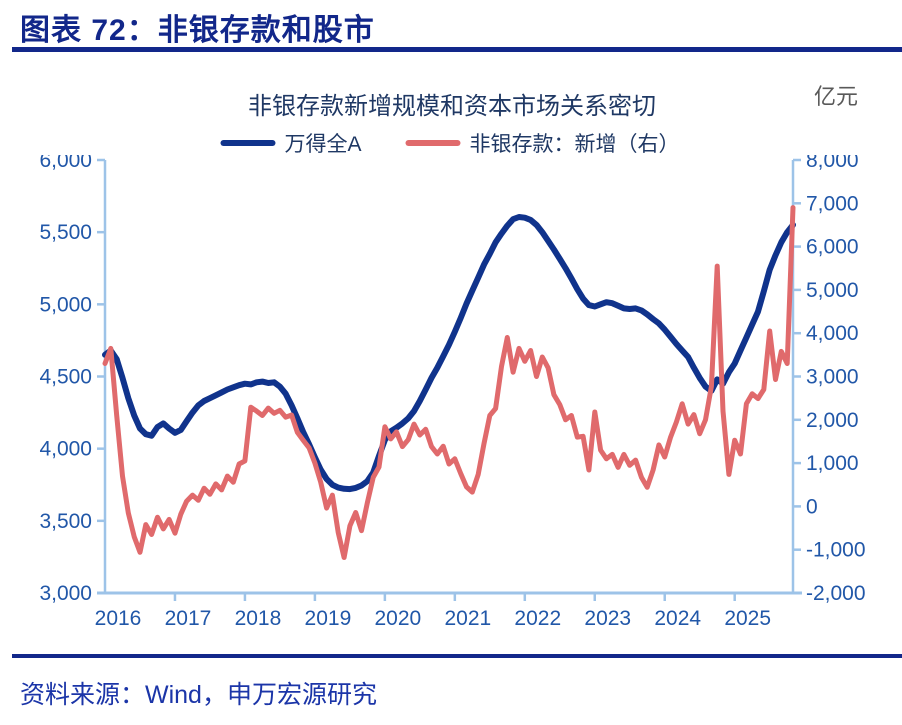 This screenshot has width=902, height=725. Describe the element at coordinates (188, 618) in the screenshot. I see `x-axis-year-label: 2017` at that location.